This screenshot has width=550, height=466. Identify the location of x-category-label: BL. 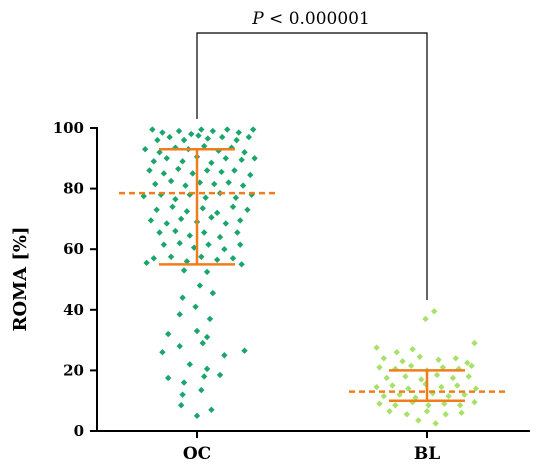
(427, 454).